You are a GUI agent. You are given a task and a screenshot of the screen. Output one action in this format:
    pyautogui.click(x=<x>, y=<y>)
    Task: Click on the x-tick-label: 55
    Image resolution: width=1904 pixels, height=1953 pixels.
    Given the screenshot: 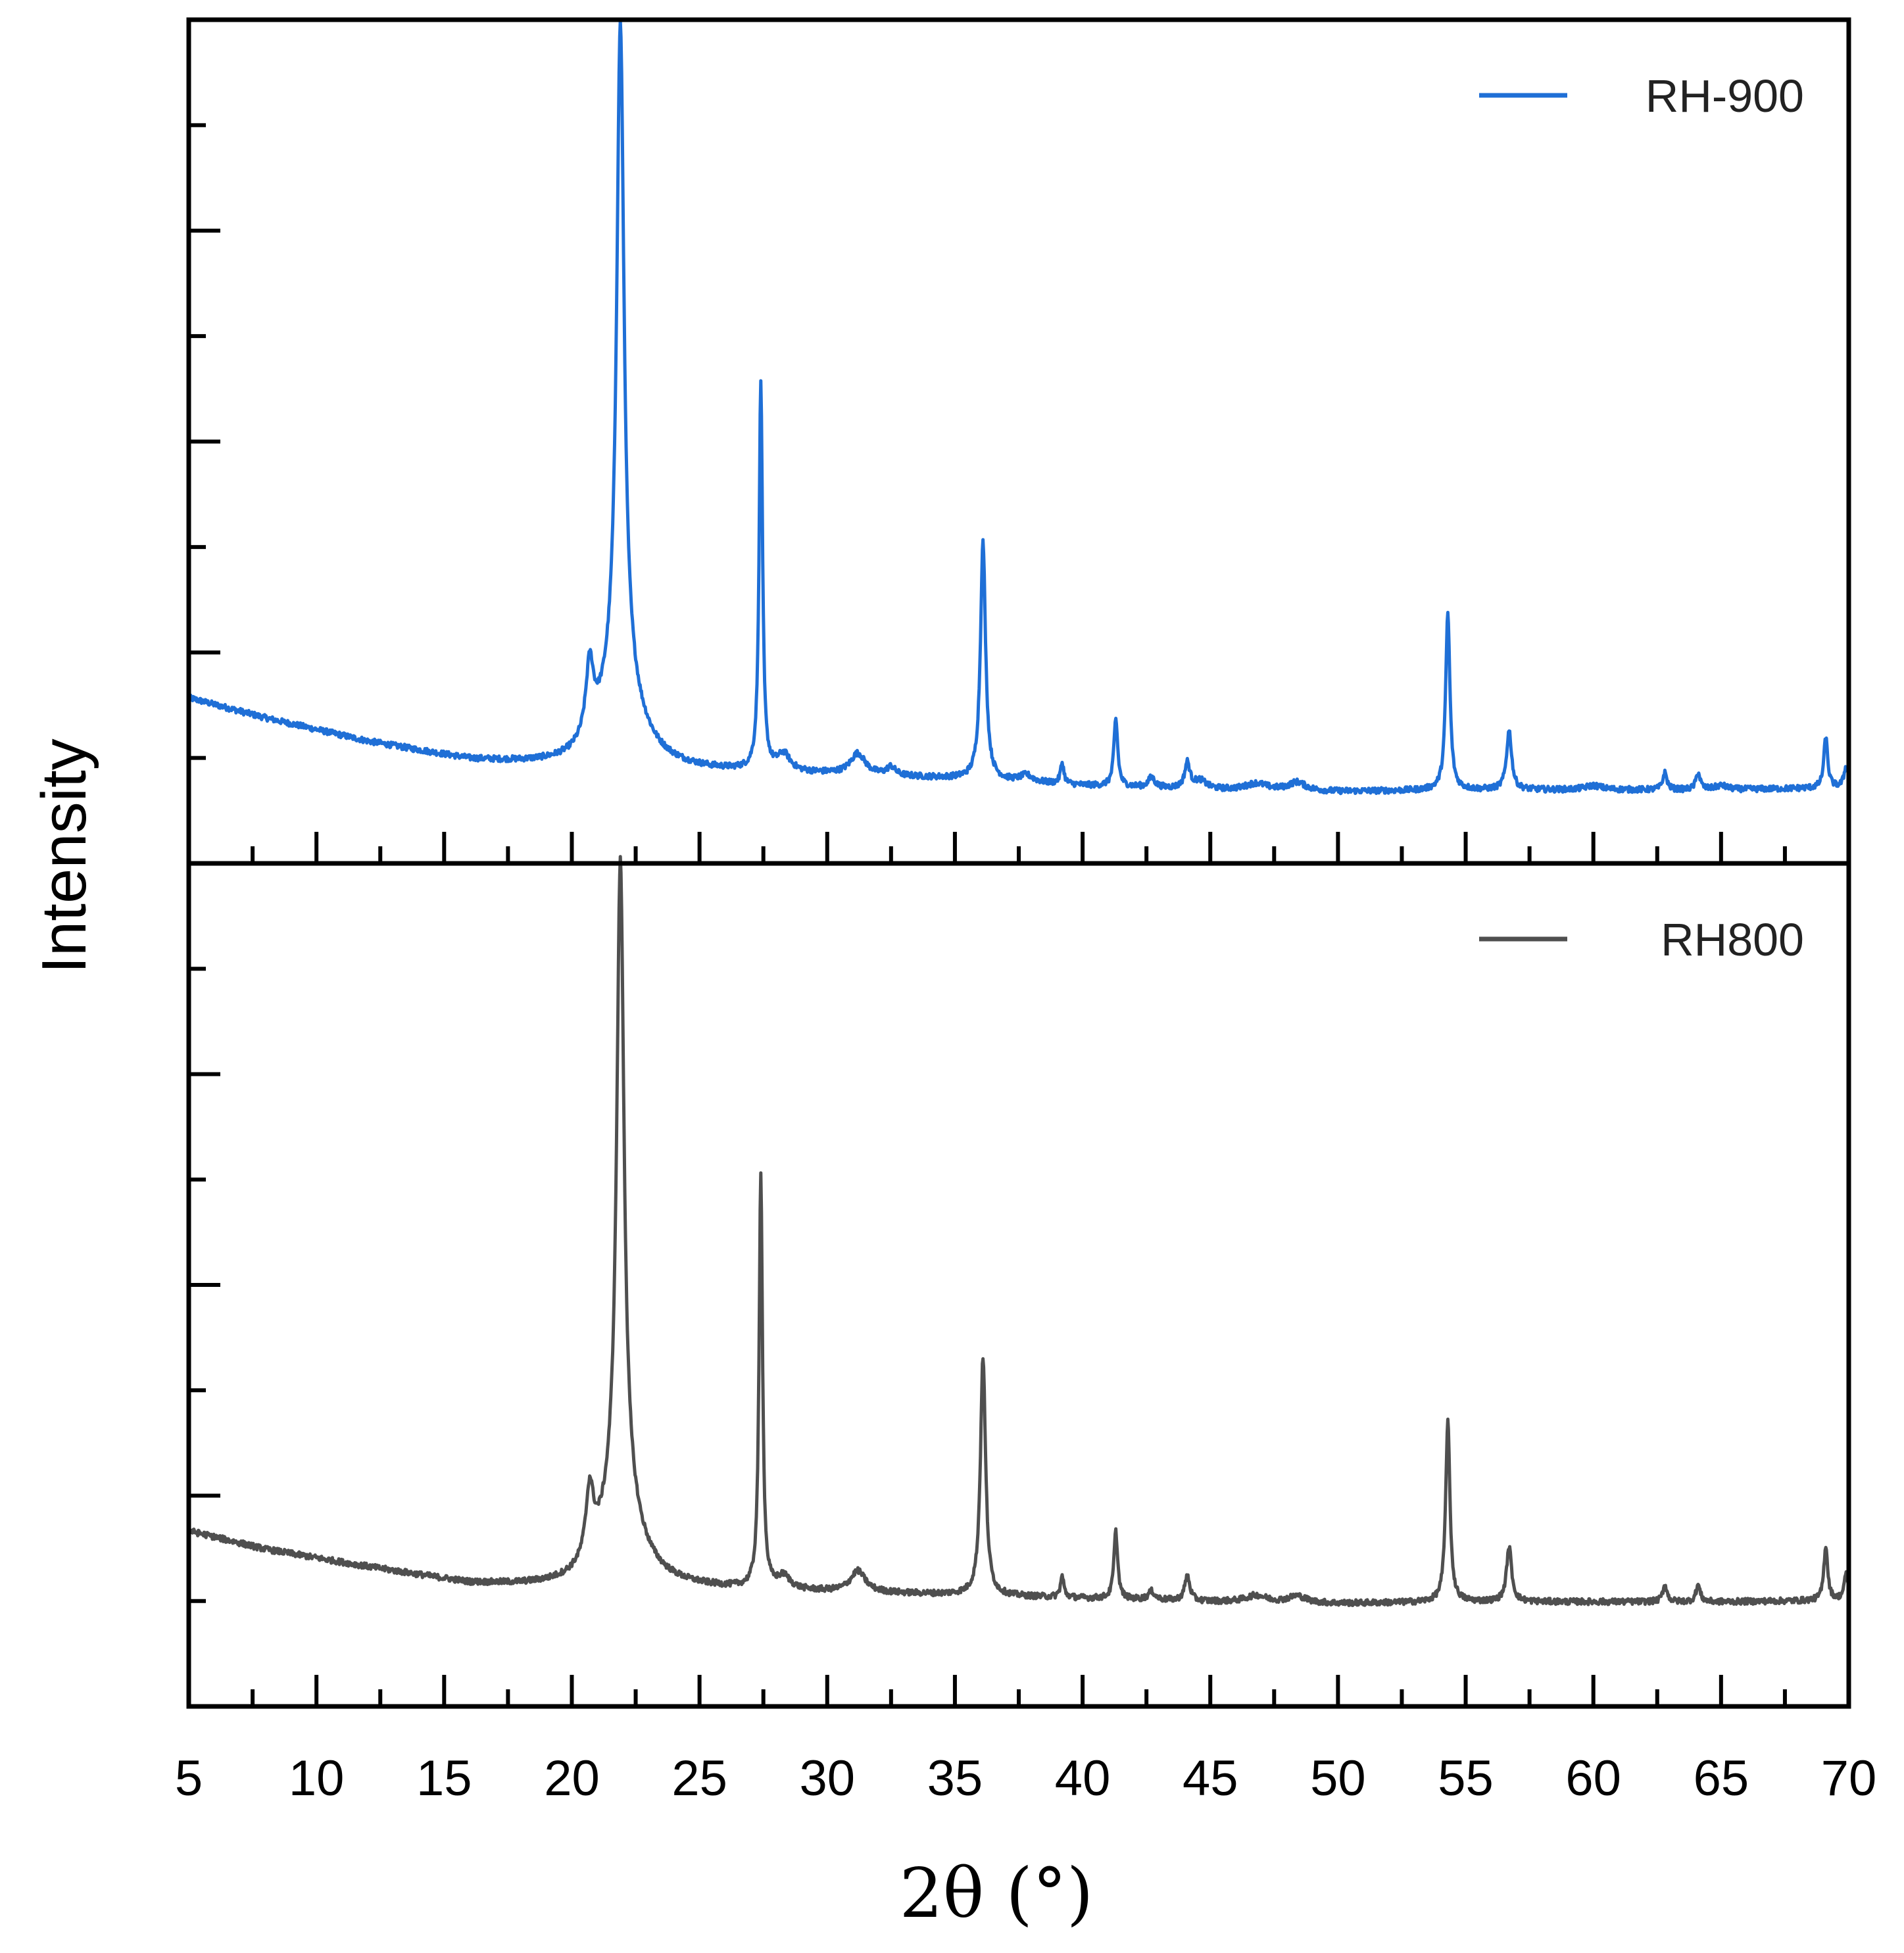 What is the action you would take?
    pyautogui.click(x=1466, y=1778)
    